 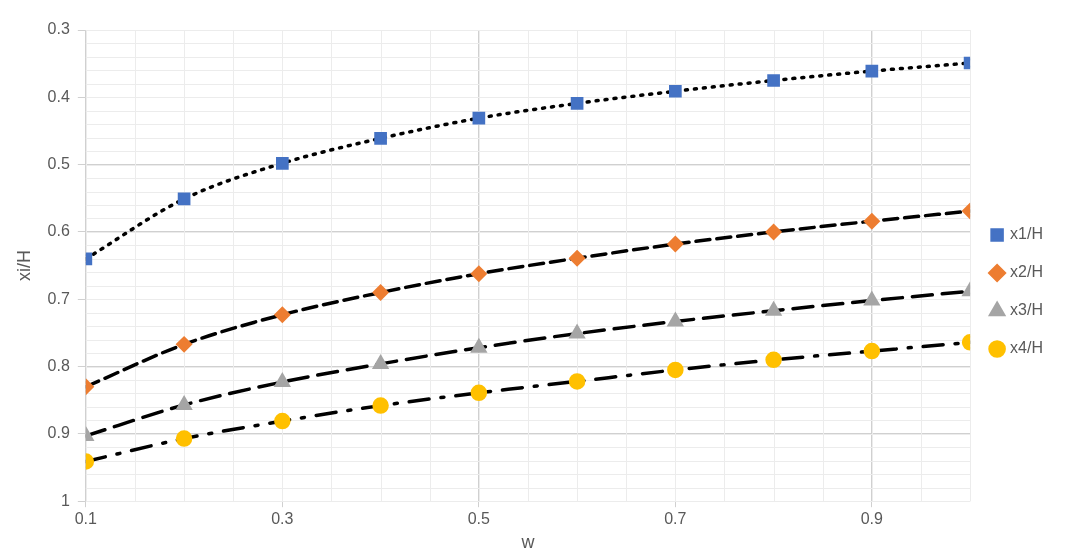 I want to click on legend-label: x4/H, so click(x=1027, y=348).